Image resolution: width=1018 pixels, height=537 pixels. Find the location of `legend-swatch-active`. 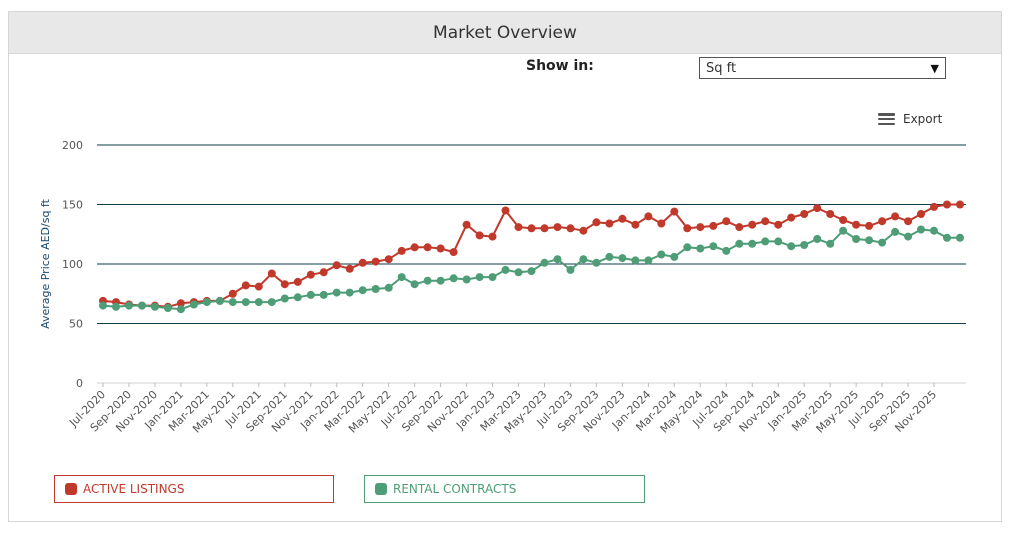

legend-swatch-active is located at coordinates (71, 489).